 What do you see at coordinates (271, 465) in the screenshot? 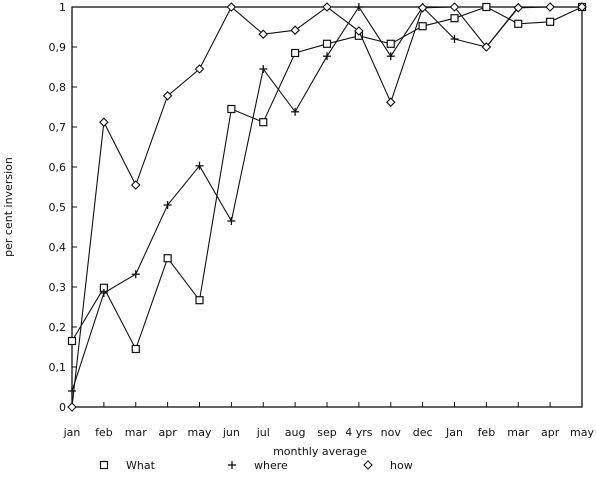
I see `legend-label: where` at bounding box center [271, 465].